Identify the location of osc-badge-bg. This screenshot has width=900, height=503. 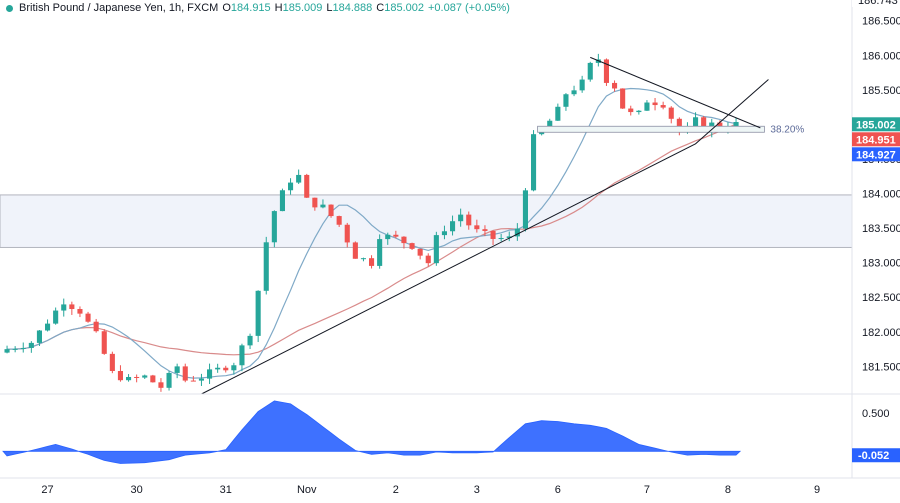
(876, 455).